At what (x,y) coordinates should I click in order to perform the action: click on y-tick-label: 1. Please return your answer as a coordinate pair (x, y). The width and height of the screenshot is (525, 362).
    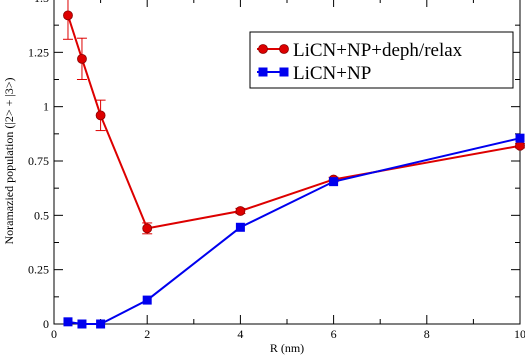
    Looking at the image, I should click on (46, 107).